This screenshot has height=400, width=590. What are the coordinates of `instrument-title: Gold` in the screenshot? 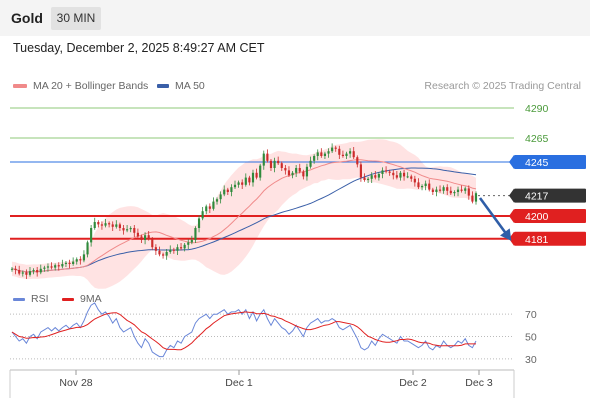 It's located at (27, 18).